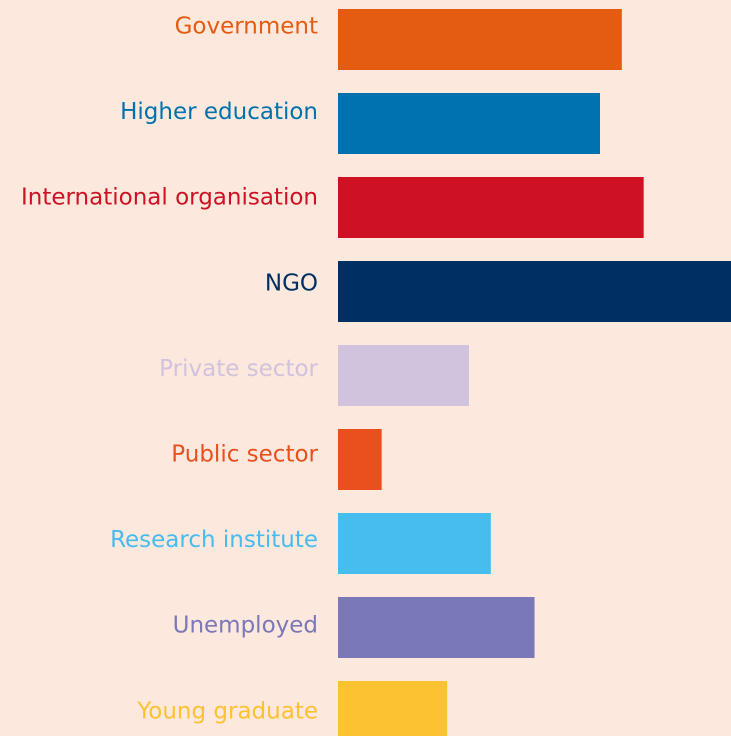 This screenshot has height=736, width=731. I want to click on category-label: Government, so click(246, 27).